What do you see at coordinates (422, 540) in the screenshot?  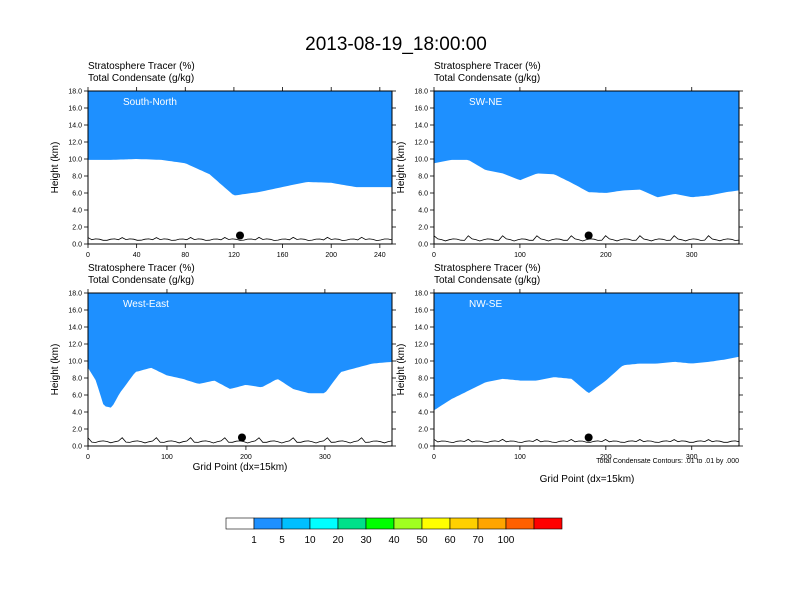 I see `colorbar-label: 50` at bounding box center [422, 540].